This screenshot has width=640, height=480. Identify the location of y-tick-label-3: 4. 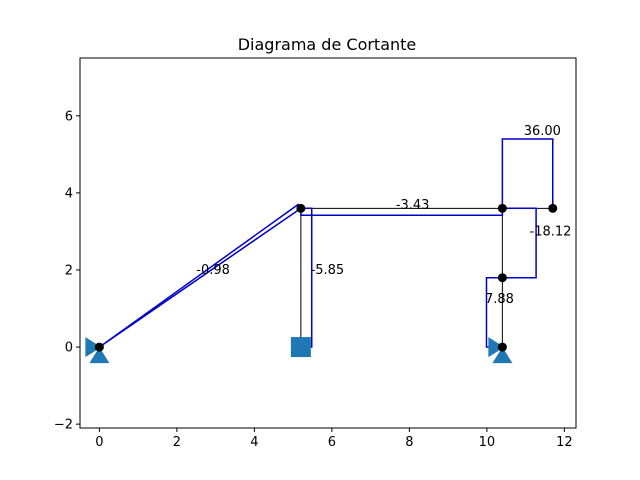
(69, 193).